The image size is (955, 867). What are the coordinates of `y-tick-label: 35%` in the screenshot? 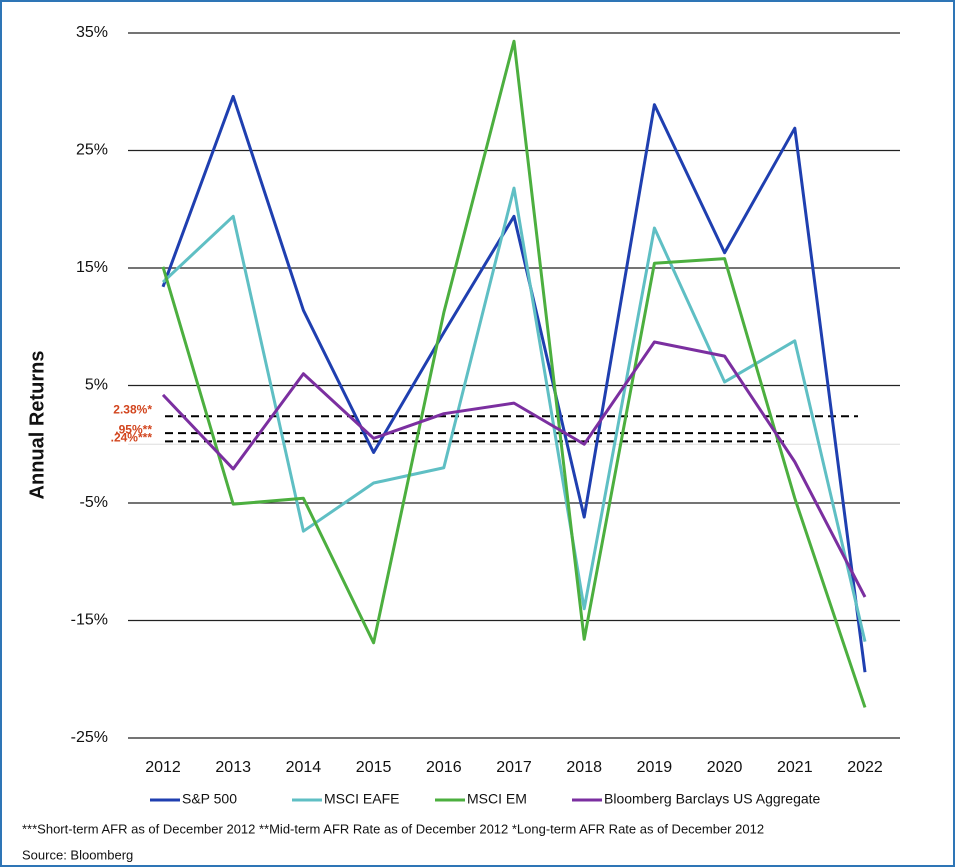 It's located at (92, 32).